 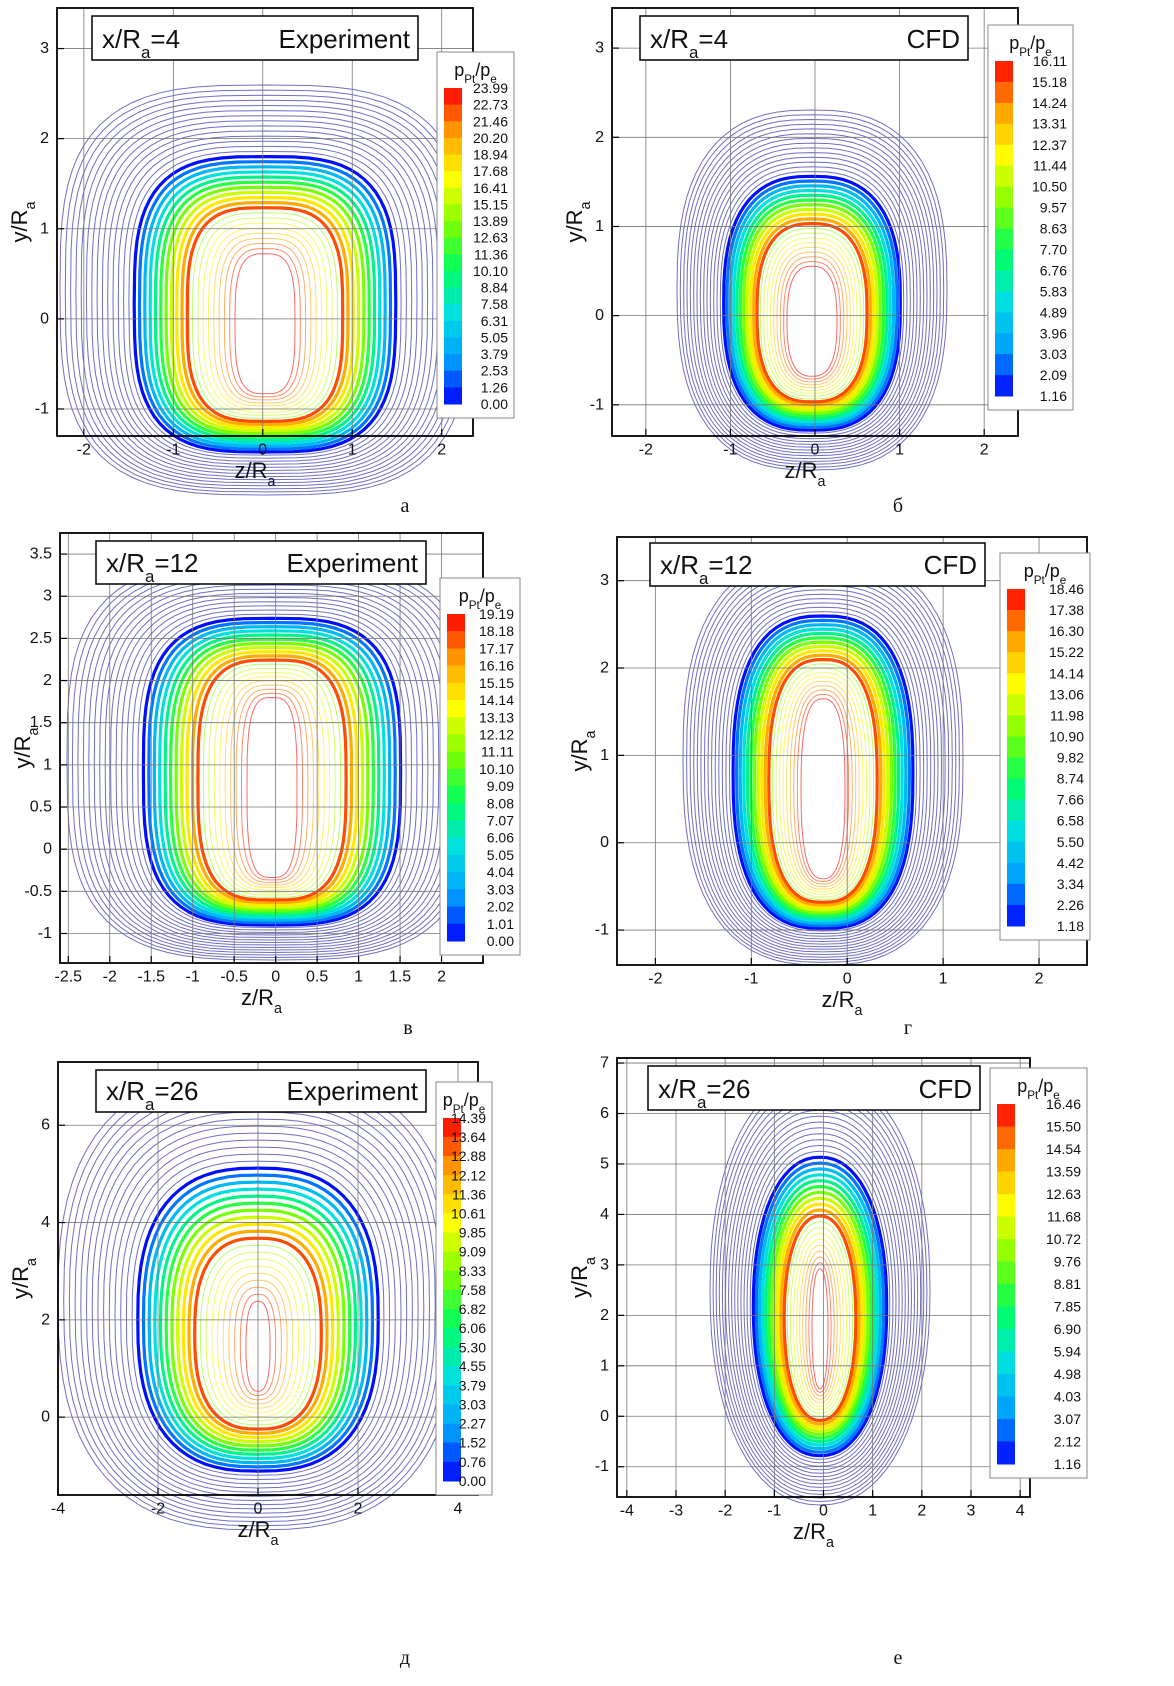 I want to click on colorbar-tick-label: 7.85, so click(x=1067, y=1307).